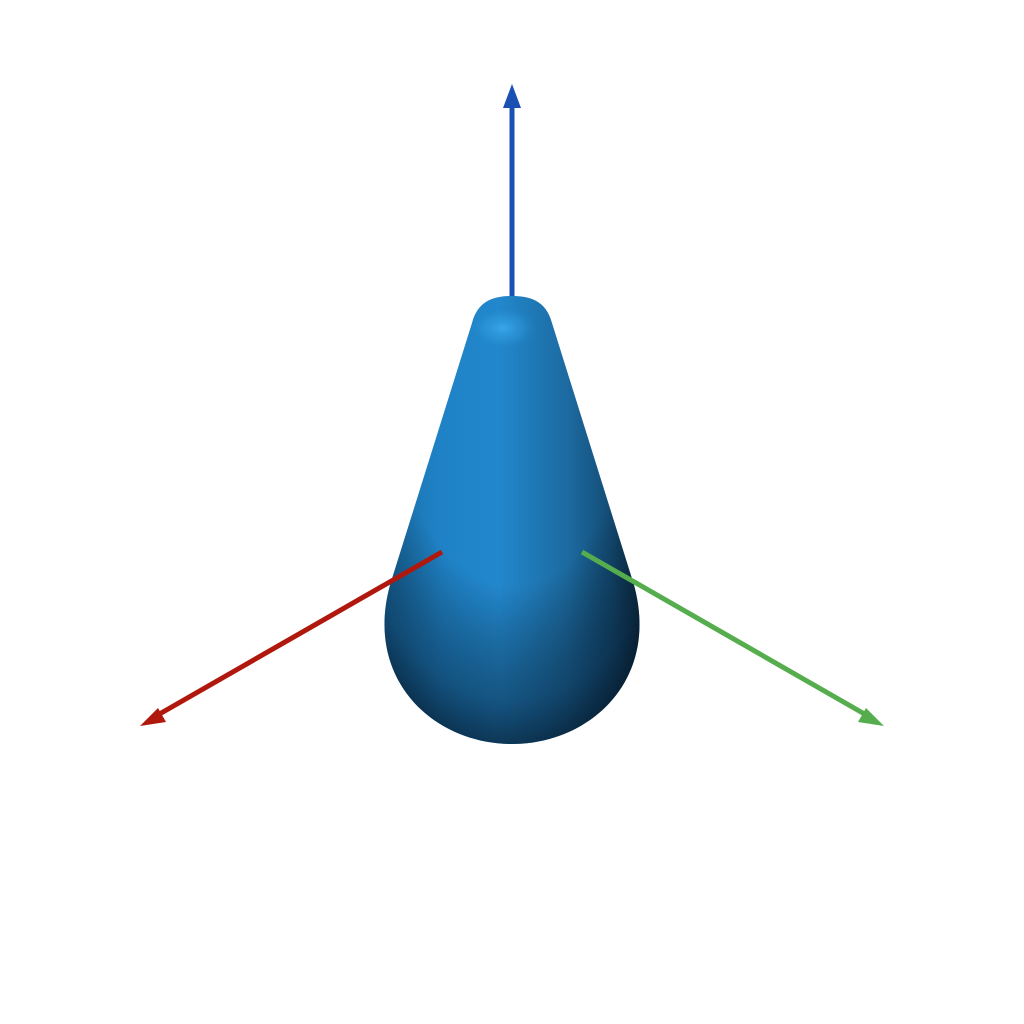  Describe the element at coordinates (512, 193) in the screenshot. I see `z-axis` at that location.